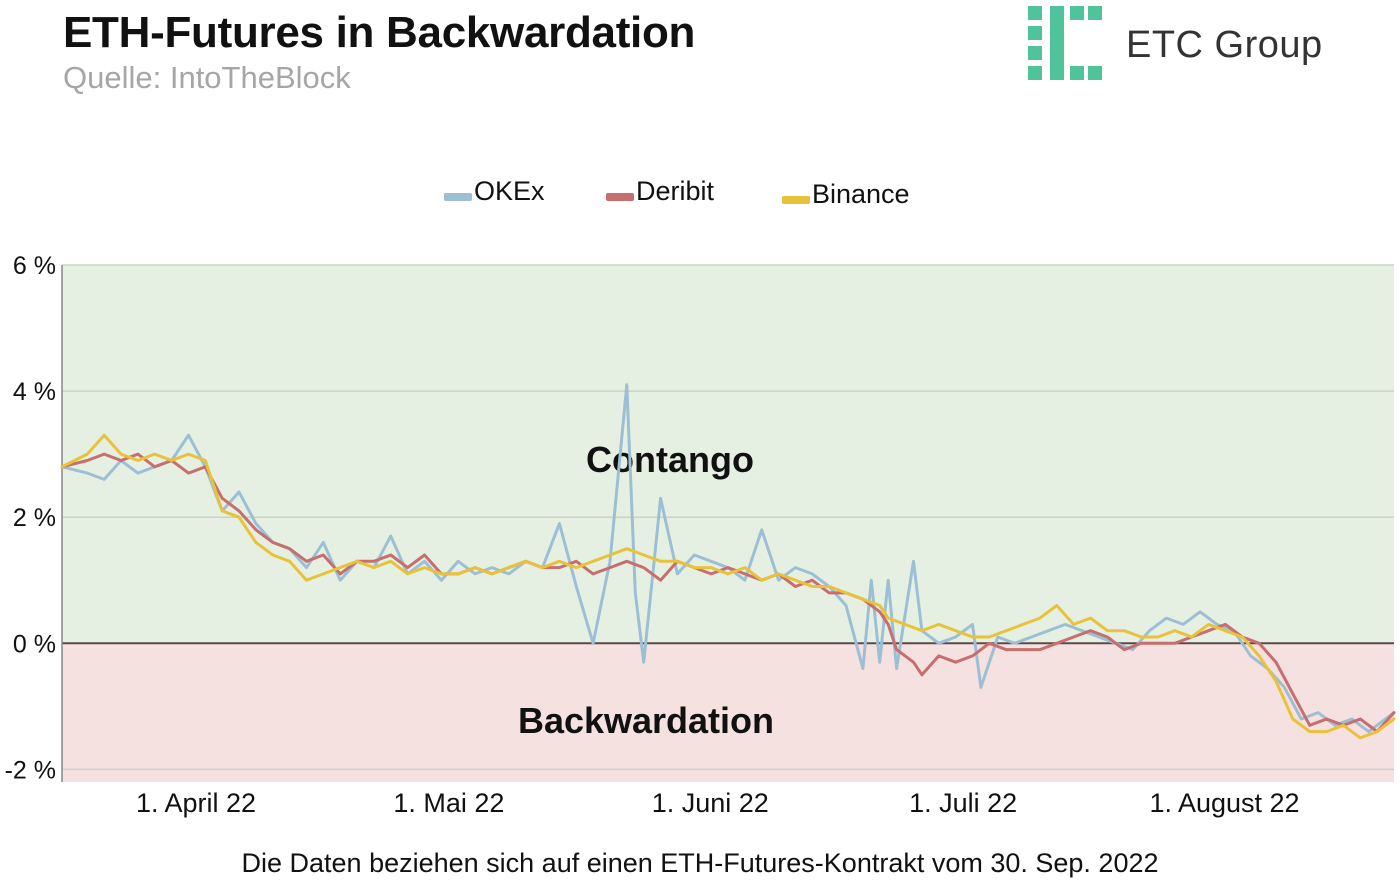 The height and width of the screenshot is (887, 1400). Describe the element at coordinates (675, 191) in the screenshot. I see `legend-label-deribit: Deribit` at that location.